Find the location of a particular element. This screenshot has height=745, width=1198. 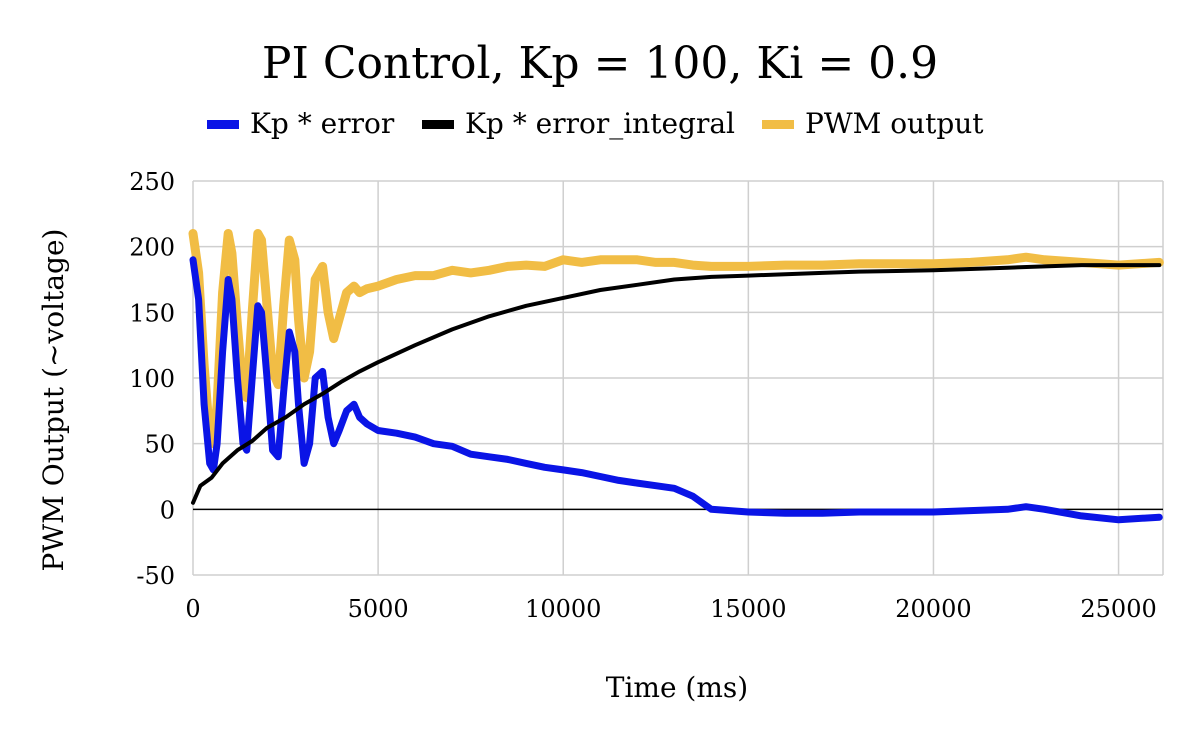

x-tick-labels: 0 5000 10000 15000 20000 25000 is located at coordinates (670, 609).